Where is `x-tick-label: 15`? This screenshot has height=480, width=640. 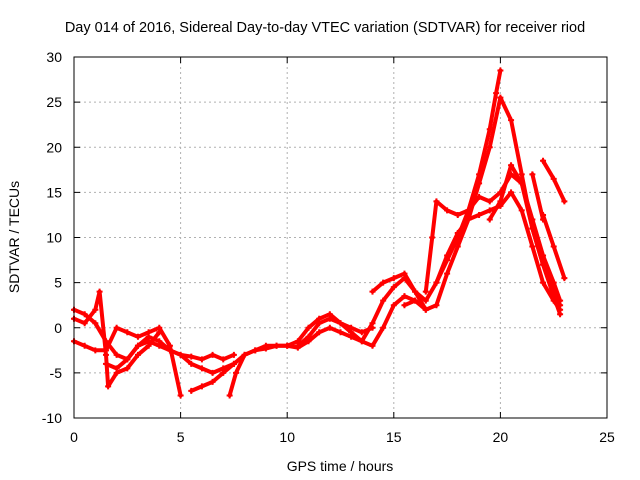
x-tick-label: 15 is located at coordinates (394, 437).